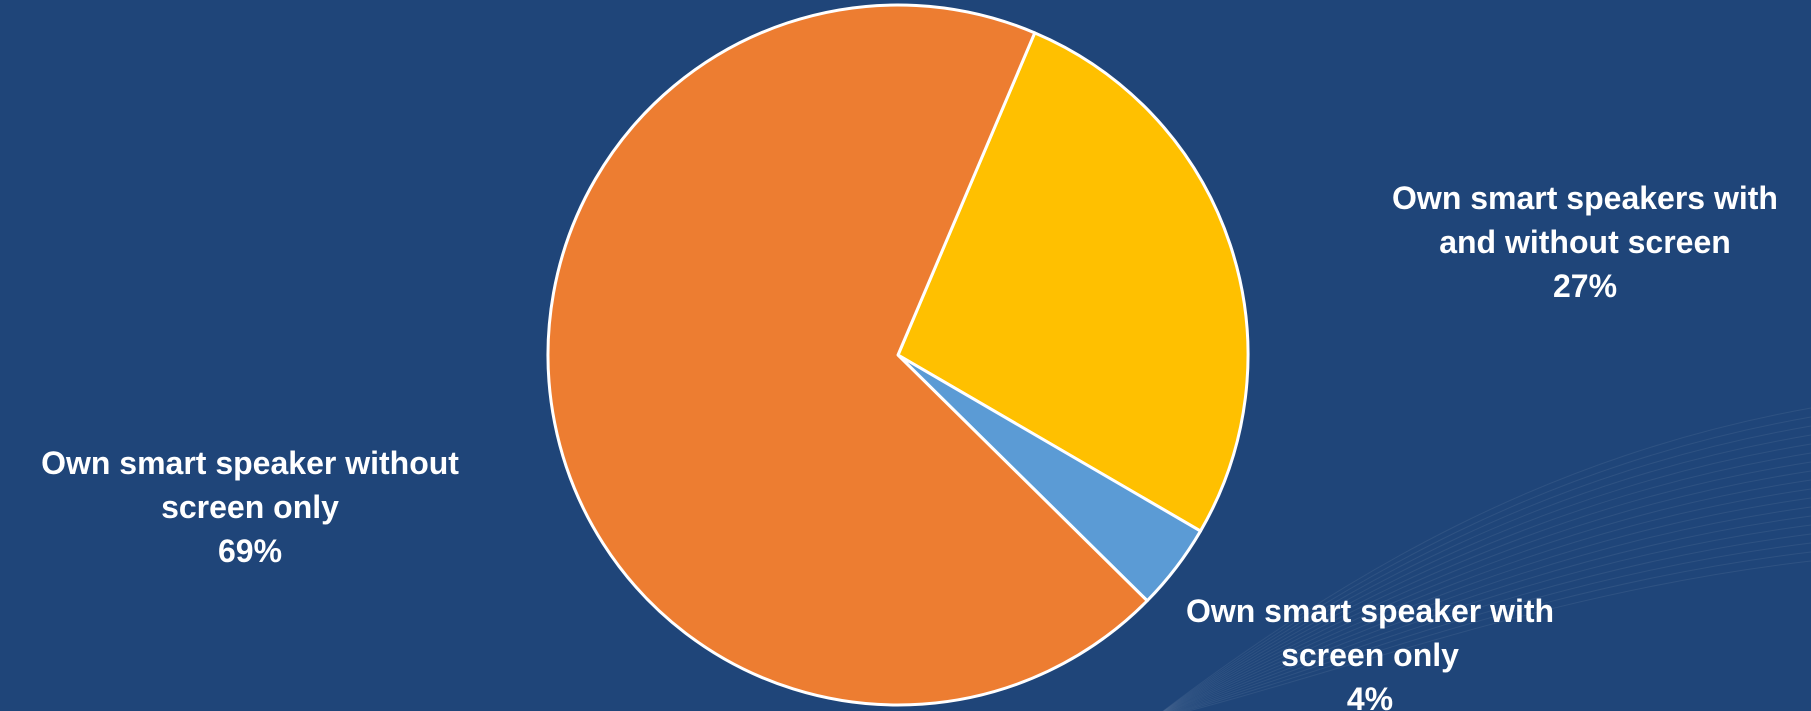 Image resolution: width=1811 pixels, height=711 pixels. What do you see at coordinates (1585, 198) in the screenshot?
I see `slice-label-line: Own smart speakers with` at bounding box center [1585, 198].